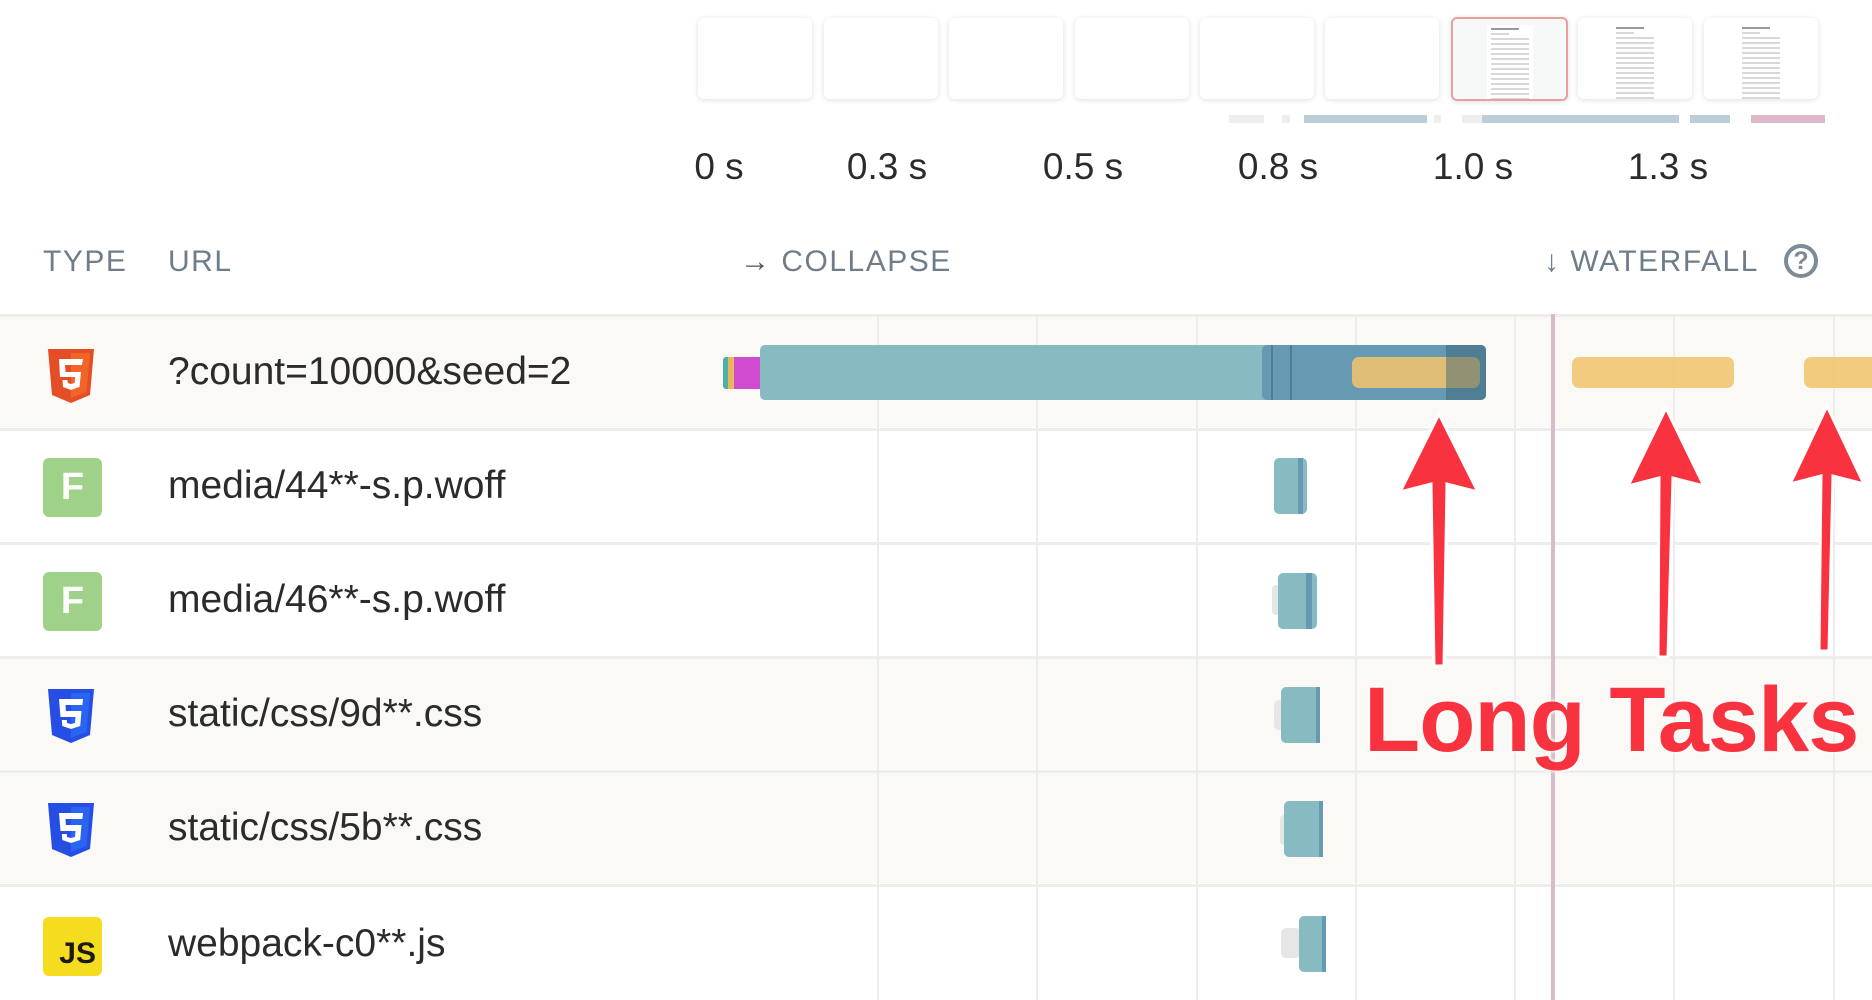 Image resolution: width=1872 pixels, height=1000 pixels. Describe the element at coordinates (1664, 261) in the screenshot. I see `waterfall-label: WATERFALL` at that location.